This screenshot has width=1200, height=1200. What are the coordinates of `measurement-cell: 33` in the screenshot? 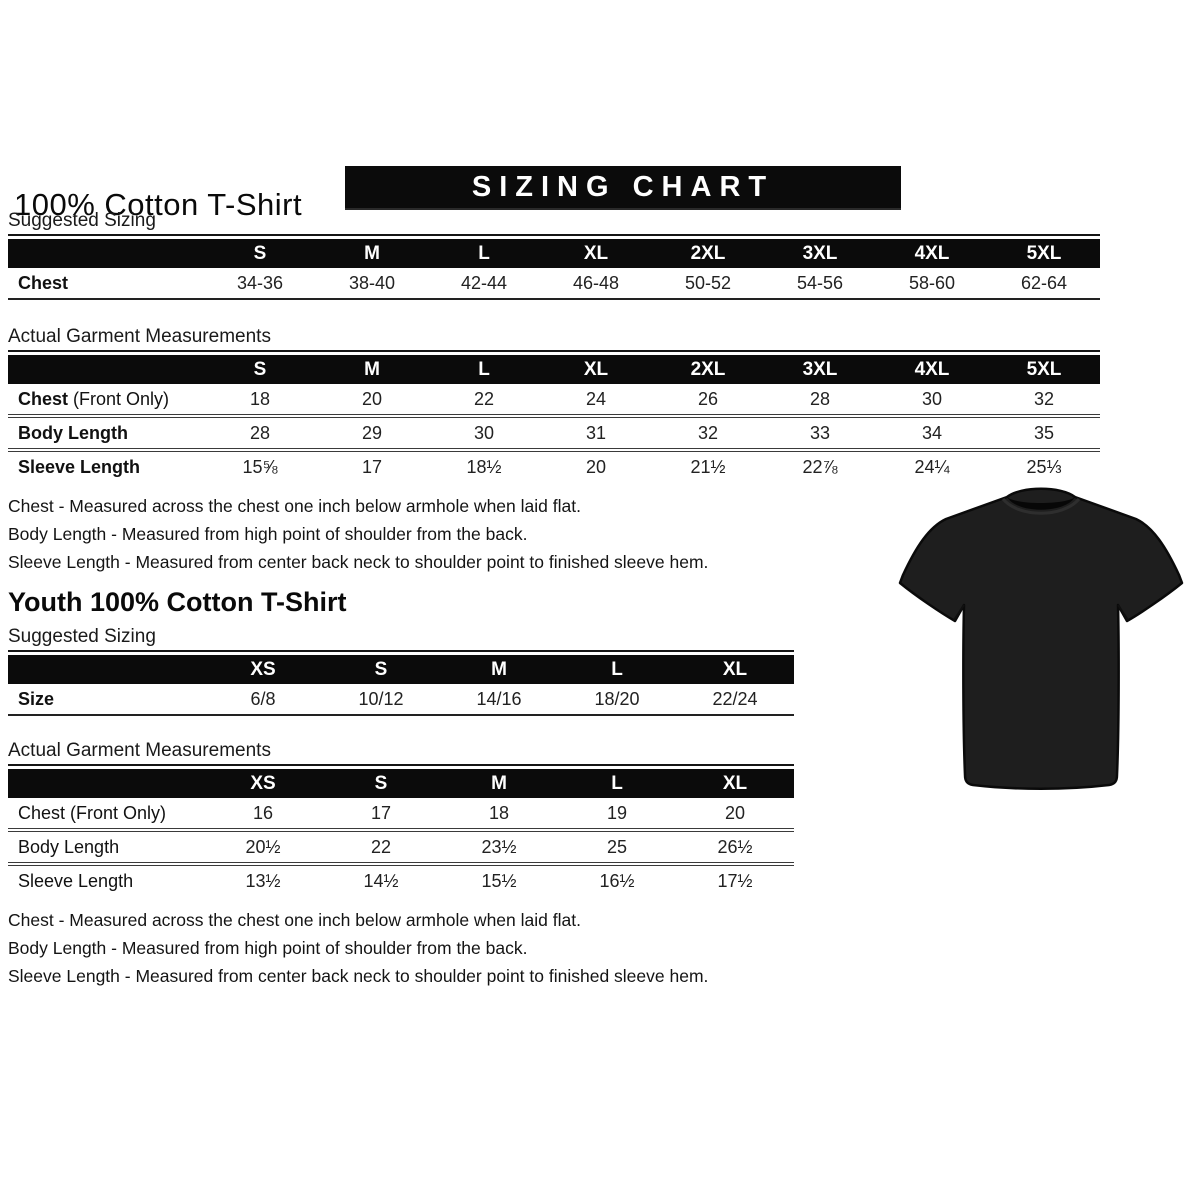 It's located at (820, 432).